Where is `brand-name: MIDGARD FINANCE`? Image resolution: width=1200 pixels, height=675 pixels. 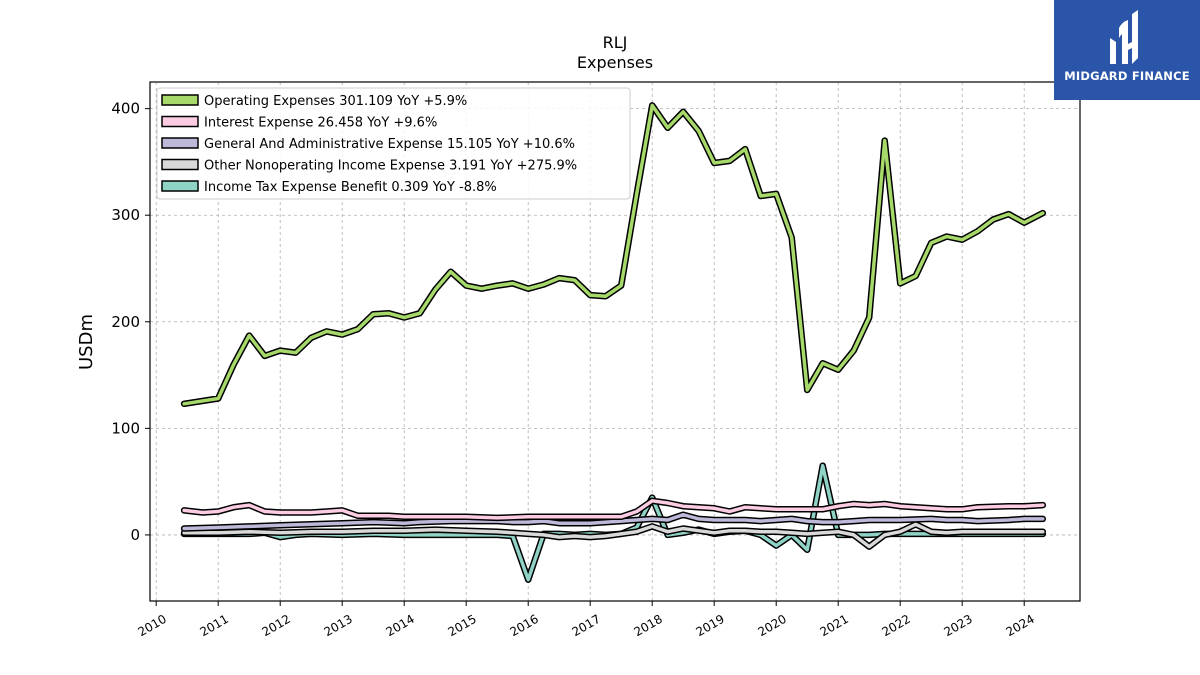 brand-name: MIDGARD FINANCE is located at coordinates (1127, 76).